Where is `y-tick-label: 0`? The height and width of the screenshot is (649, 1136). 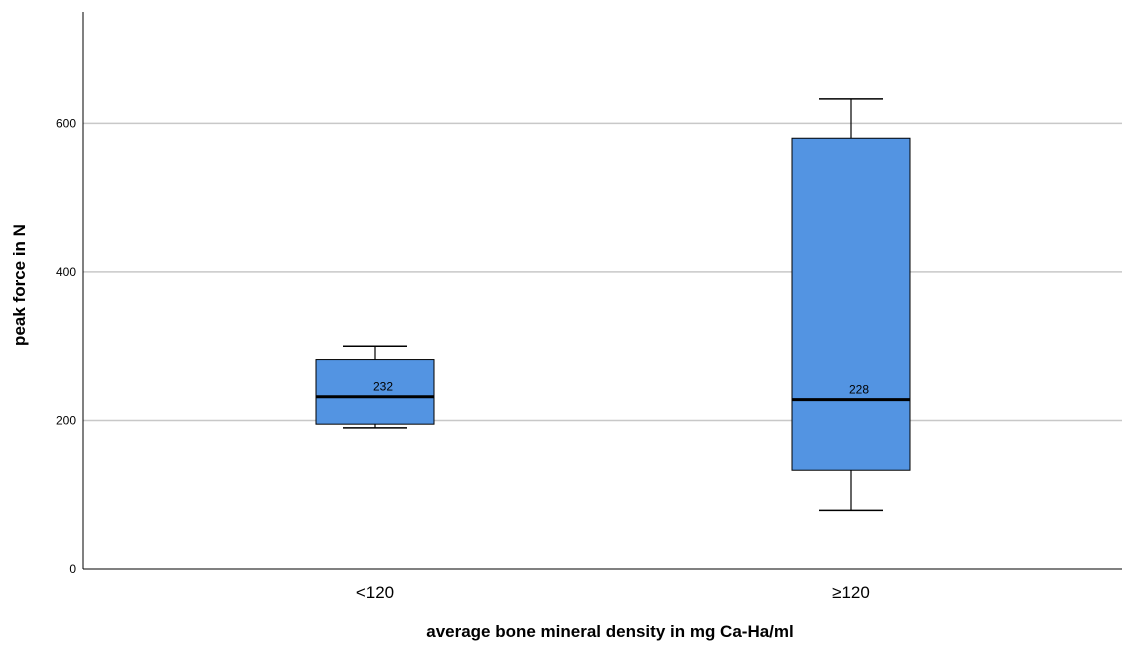
y-tick-label: 0 is located at coordinates (72, 569).